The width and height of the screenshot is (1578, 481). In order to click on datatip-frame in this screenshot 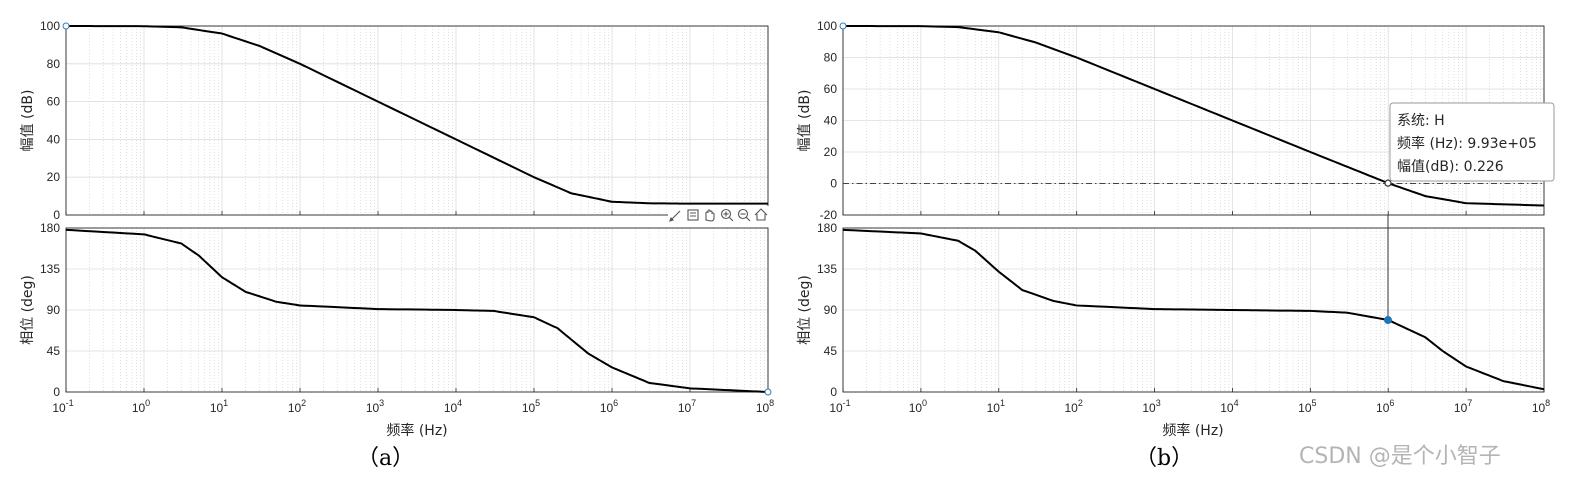, I will do `click(1472, 142)`.